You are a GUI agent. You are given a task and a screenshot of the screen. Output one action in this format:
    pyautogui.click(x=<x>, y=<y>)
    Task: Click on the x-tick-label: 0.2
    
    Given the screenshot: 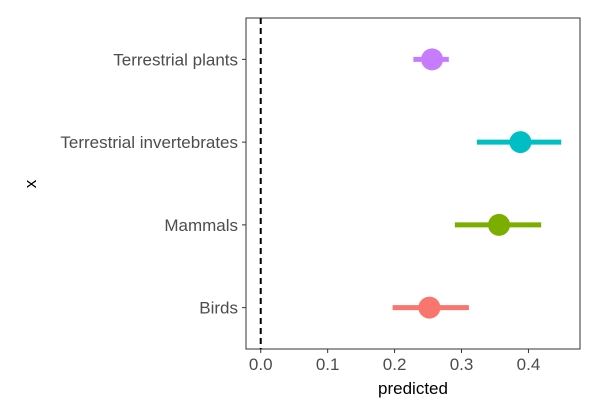 What is the action you would take?
    pyautogui.click(x=395, y=364)
    